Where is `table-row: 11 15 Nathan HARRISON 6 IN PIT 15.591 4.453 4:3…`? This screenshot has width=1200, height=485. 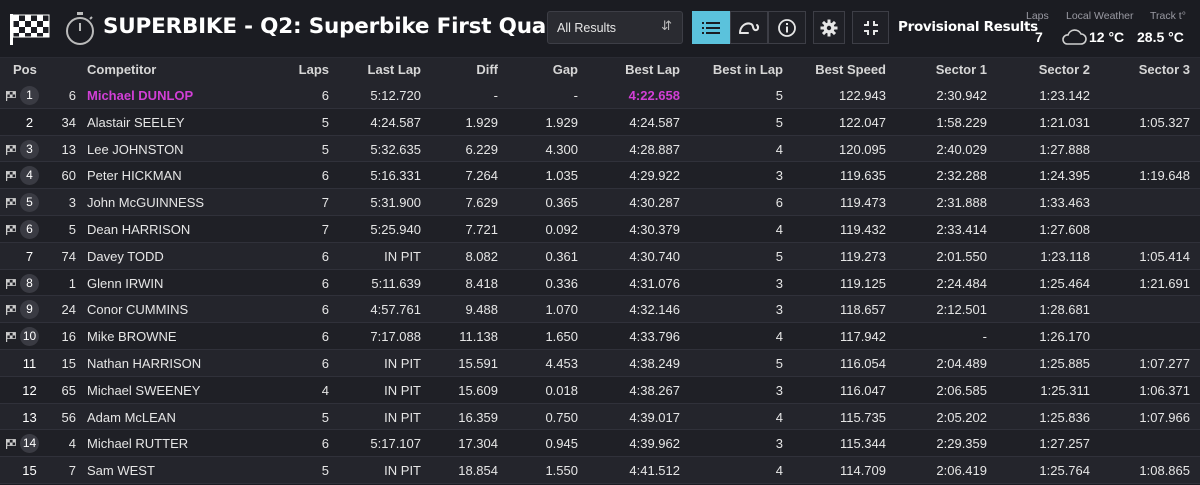
table-row: 11 15 Nathan HARRISON 6 IN PIT 15.591 4.453 4:3… is located at coordinates (600, 363).